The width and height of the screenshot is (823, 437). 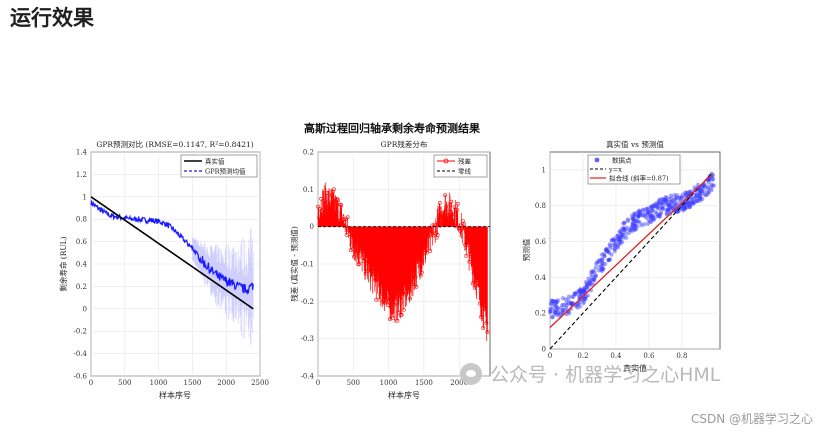 What do you see at coordinates (308, 265) in the screenshot?
I see `panel2-ytick-label: -0.1` at bounding box center [308, 265].